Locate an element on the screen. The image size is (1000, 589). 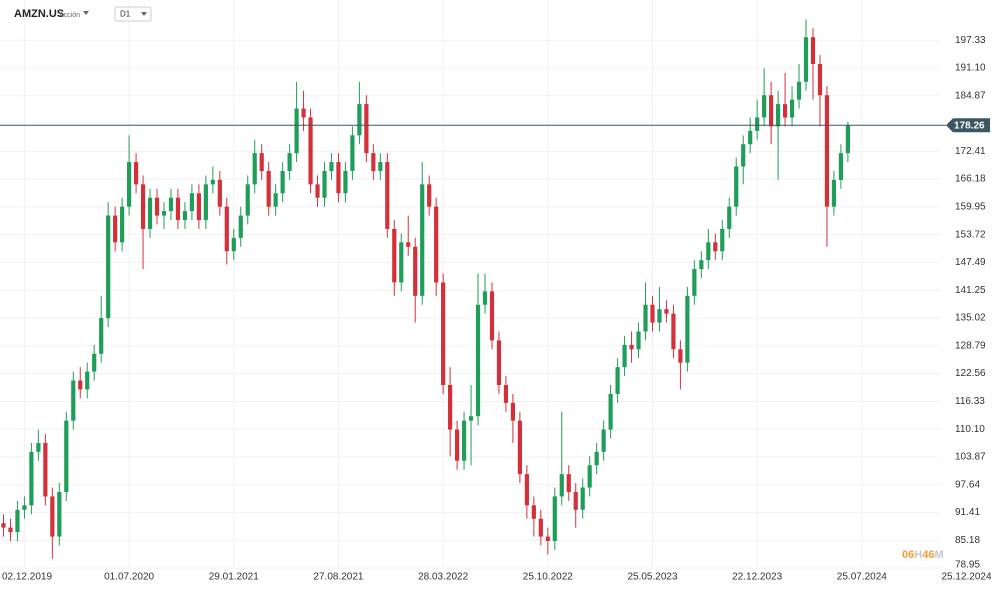
timeframe: D1 is located at coordinates (125, 14).